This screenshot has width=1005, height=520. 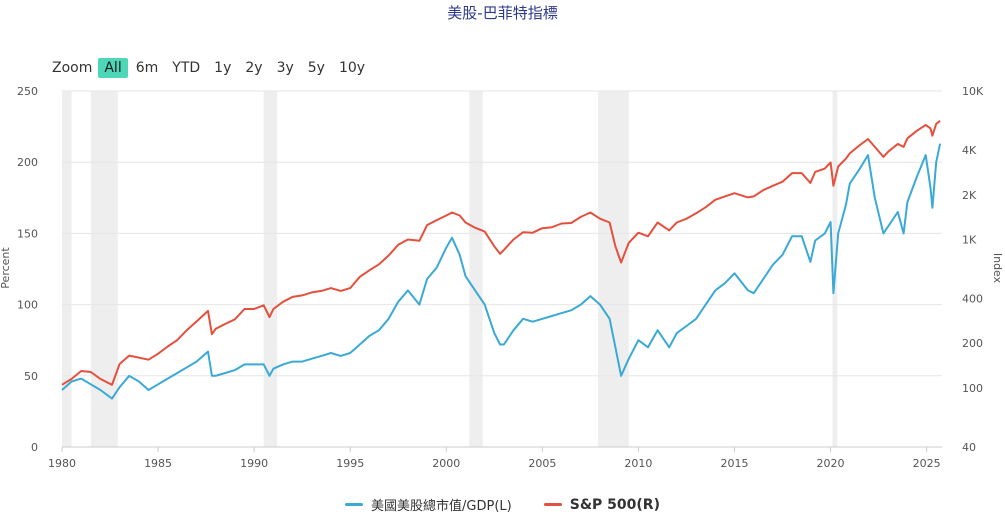 What do you see at coordinates (638, 463) in the screenshot?
I see `x-tick-label: 2010` at bounding box center [638, 463].